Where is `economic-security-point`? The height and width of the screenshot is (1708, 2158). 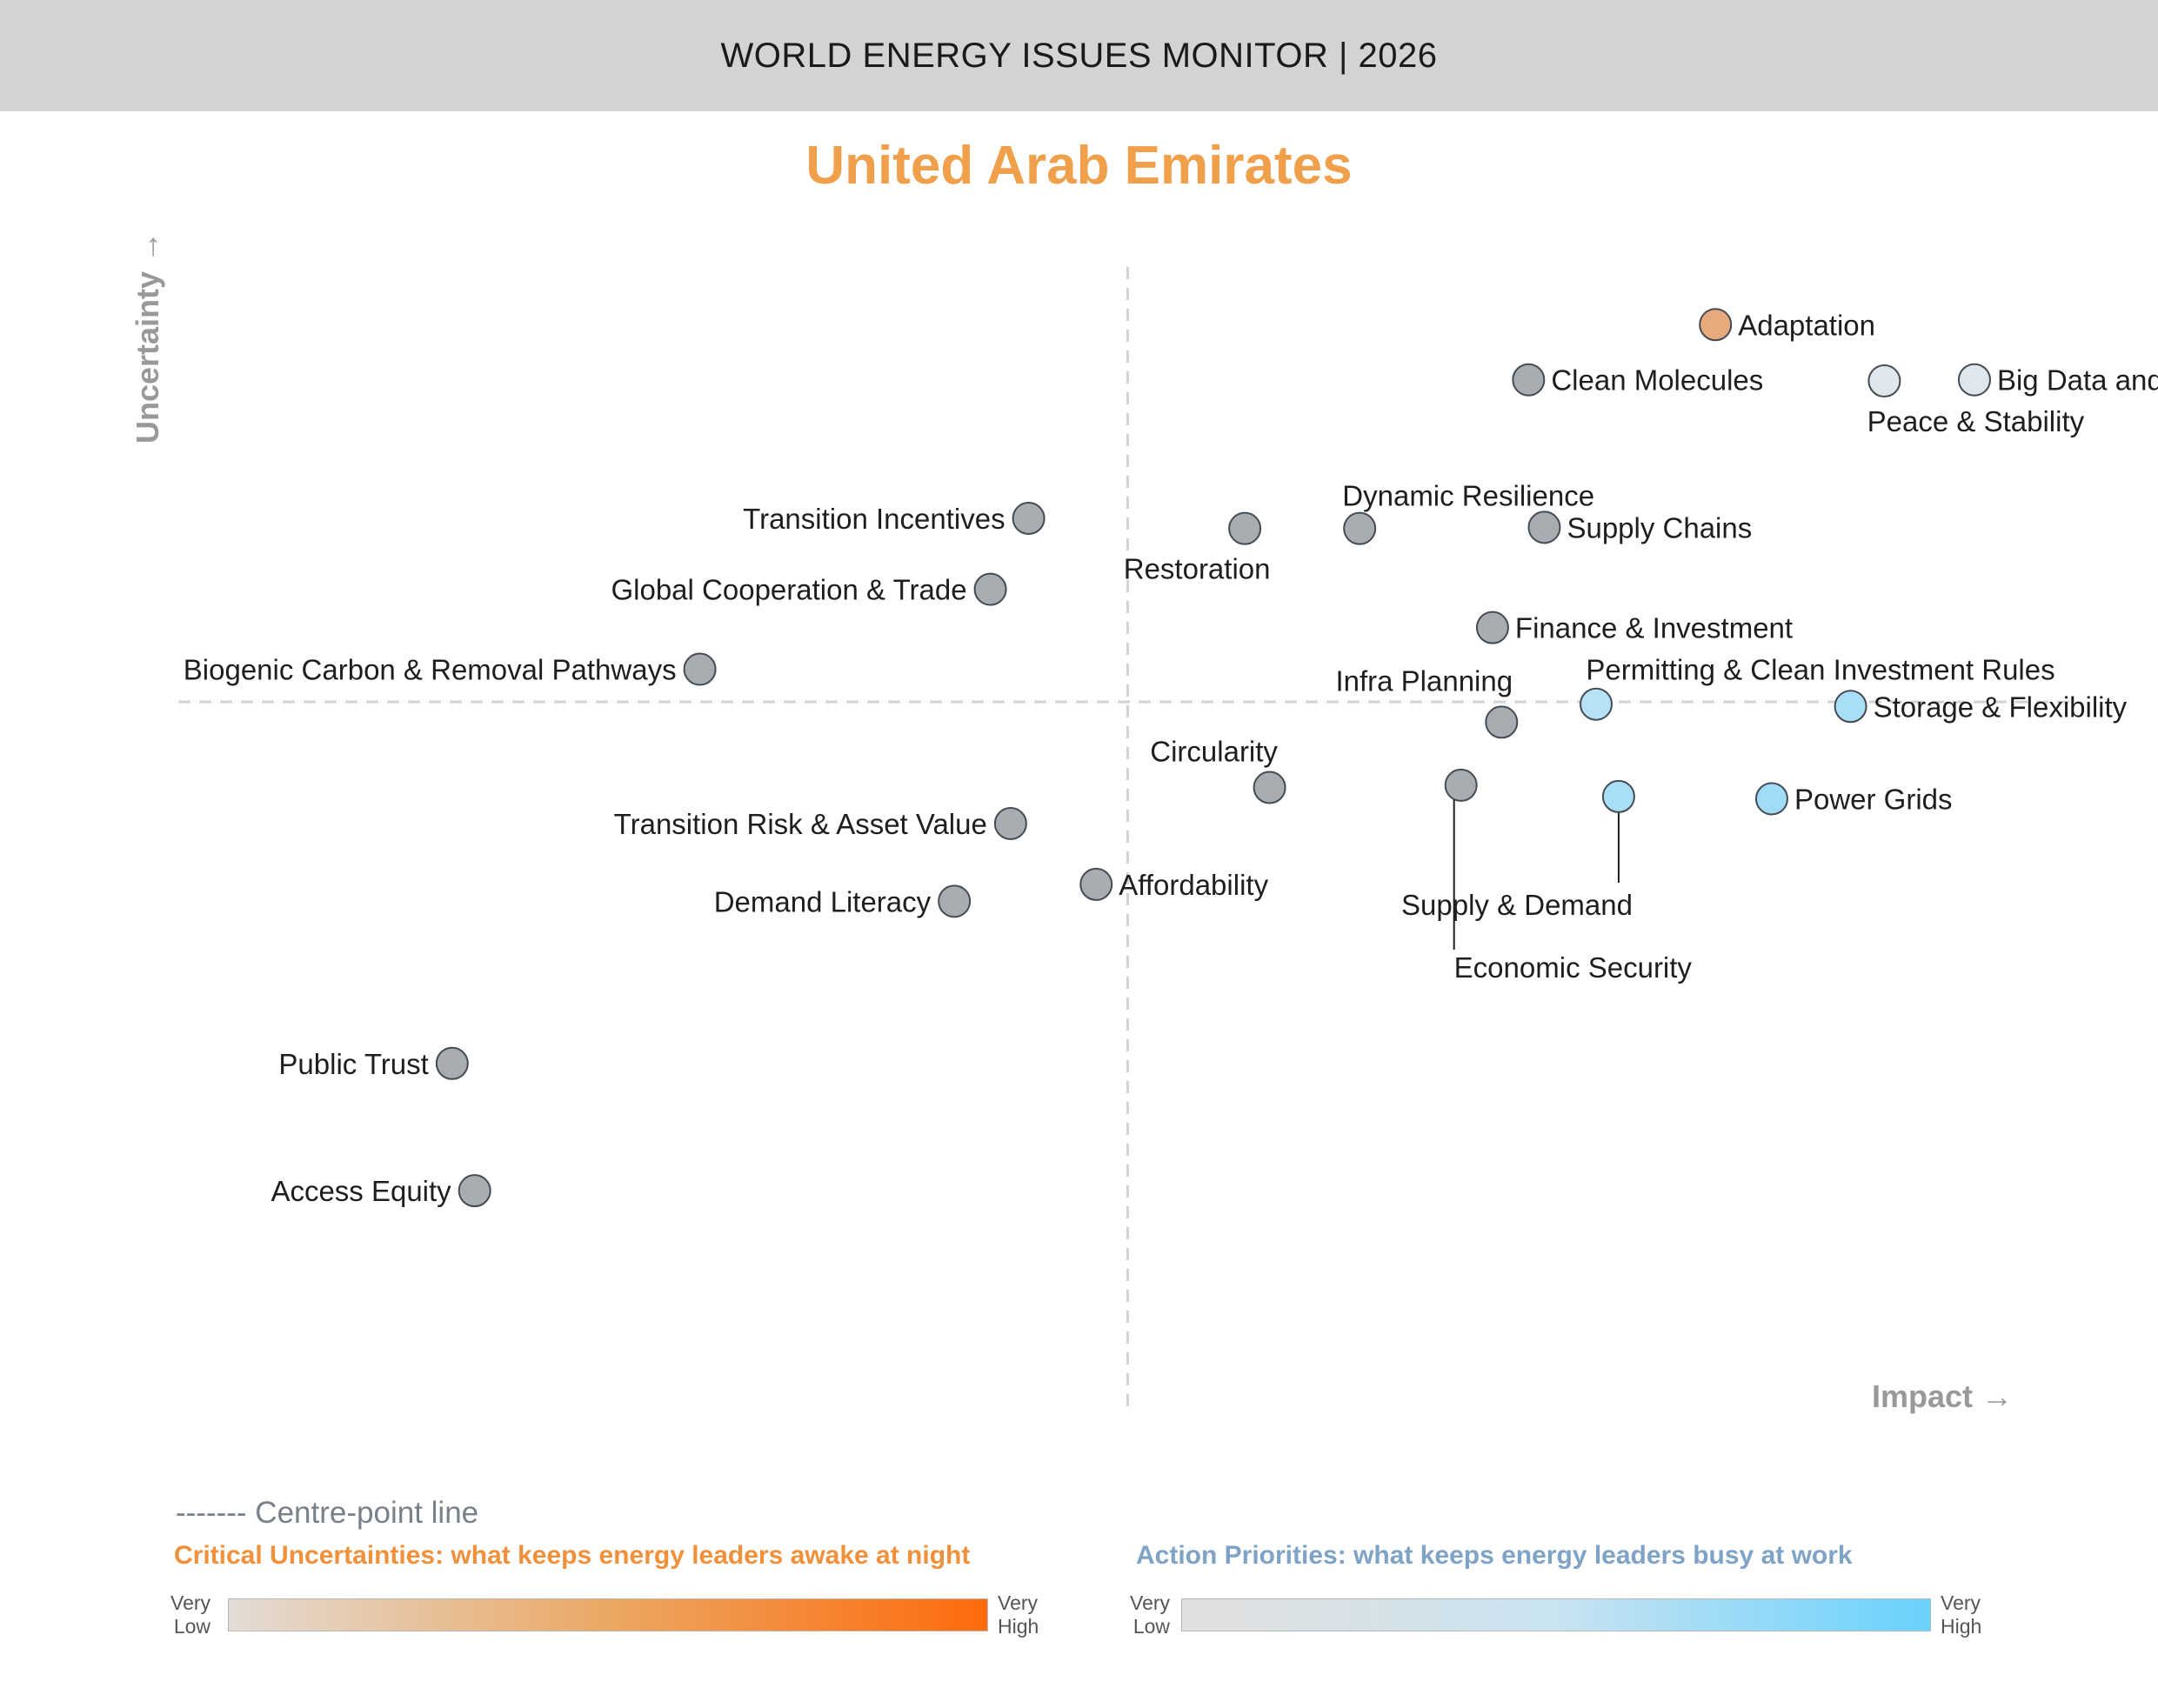 economic-security-point is located at coordinates (1461, 785).